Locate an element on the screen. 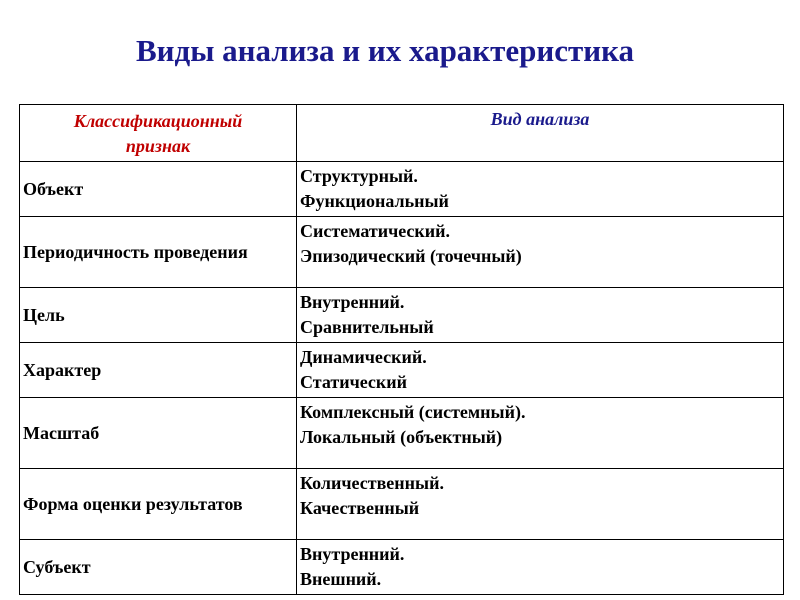 This screenshot has height=600, width=800. feature-cell: Характер is located at coordinates (158, 370).